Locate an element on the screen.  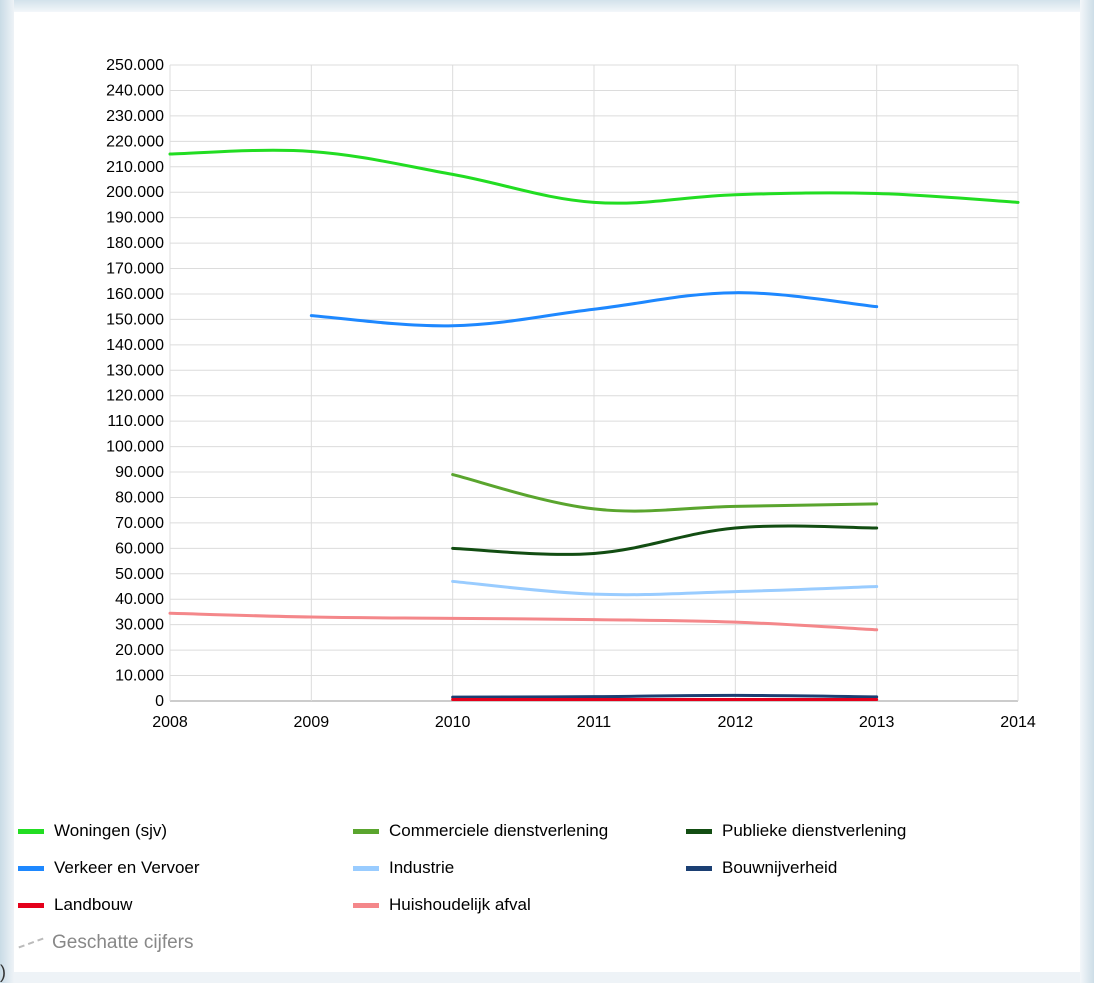
series-line-industrie is located at coordinates (665, 588).